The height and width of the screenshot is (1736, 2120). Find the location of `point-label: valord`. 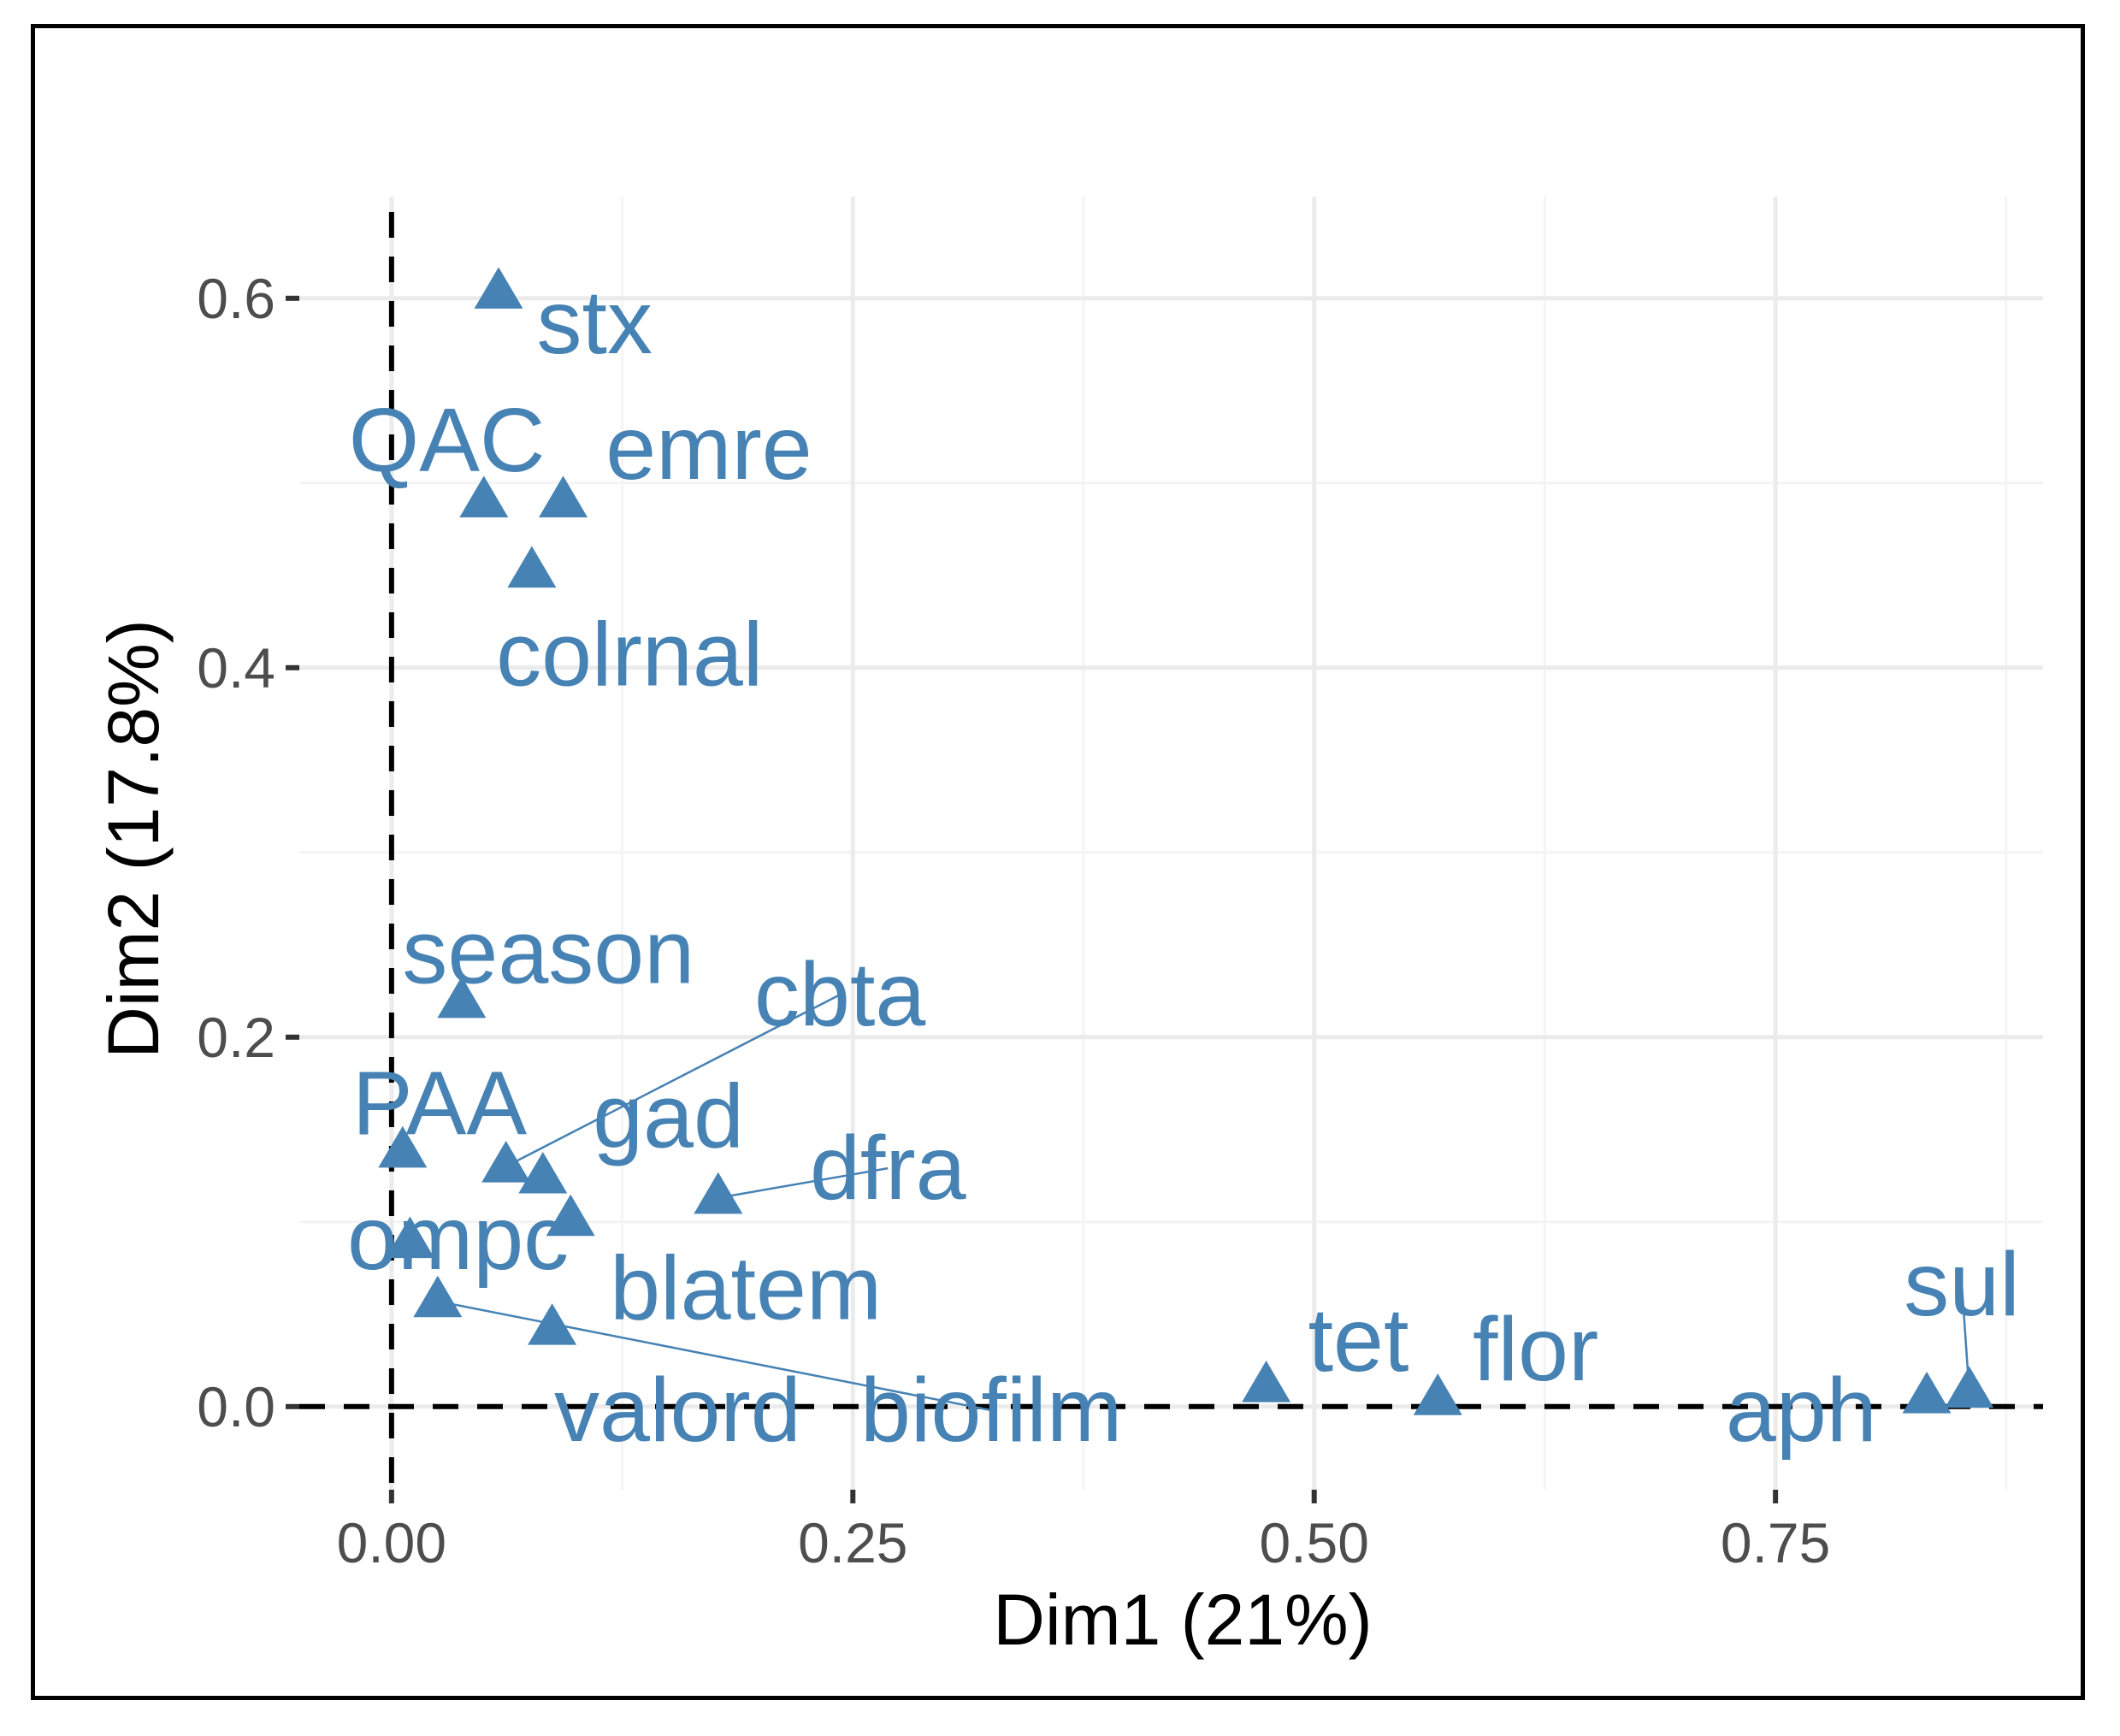

point-label: valord is located at coordinates (677, 1410).